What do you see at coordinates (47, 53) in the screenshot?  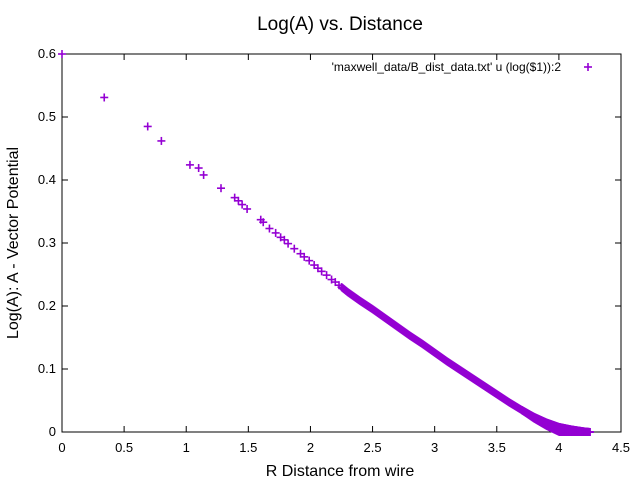 I see `y-tick-label: 0.6` at bounding box center [47, 53].